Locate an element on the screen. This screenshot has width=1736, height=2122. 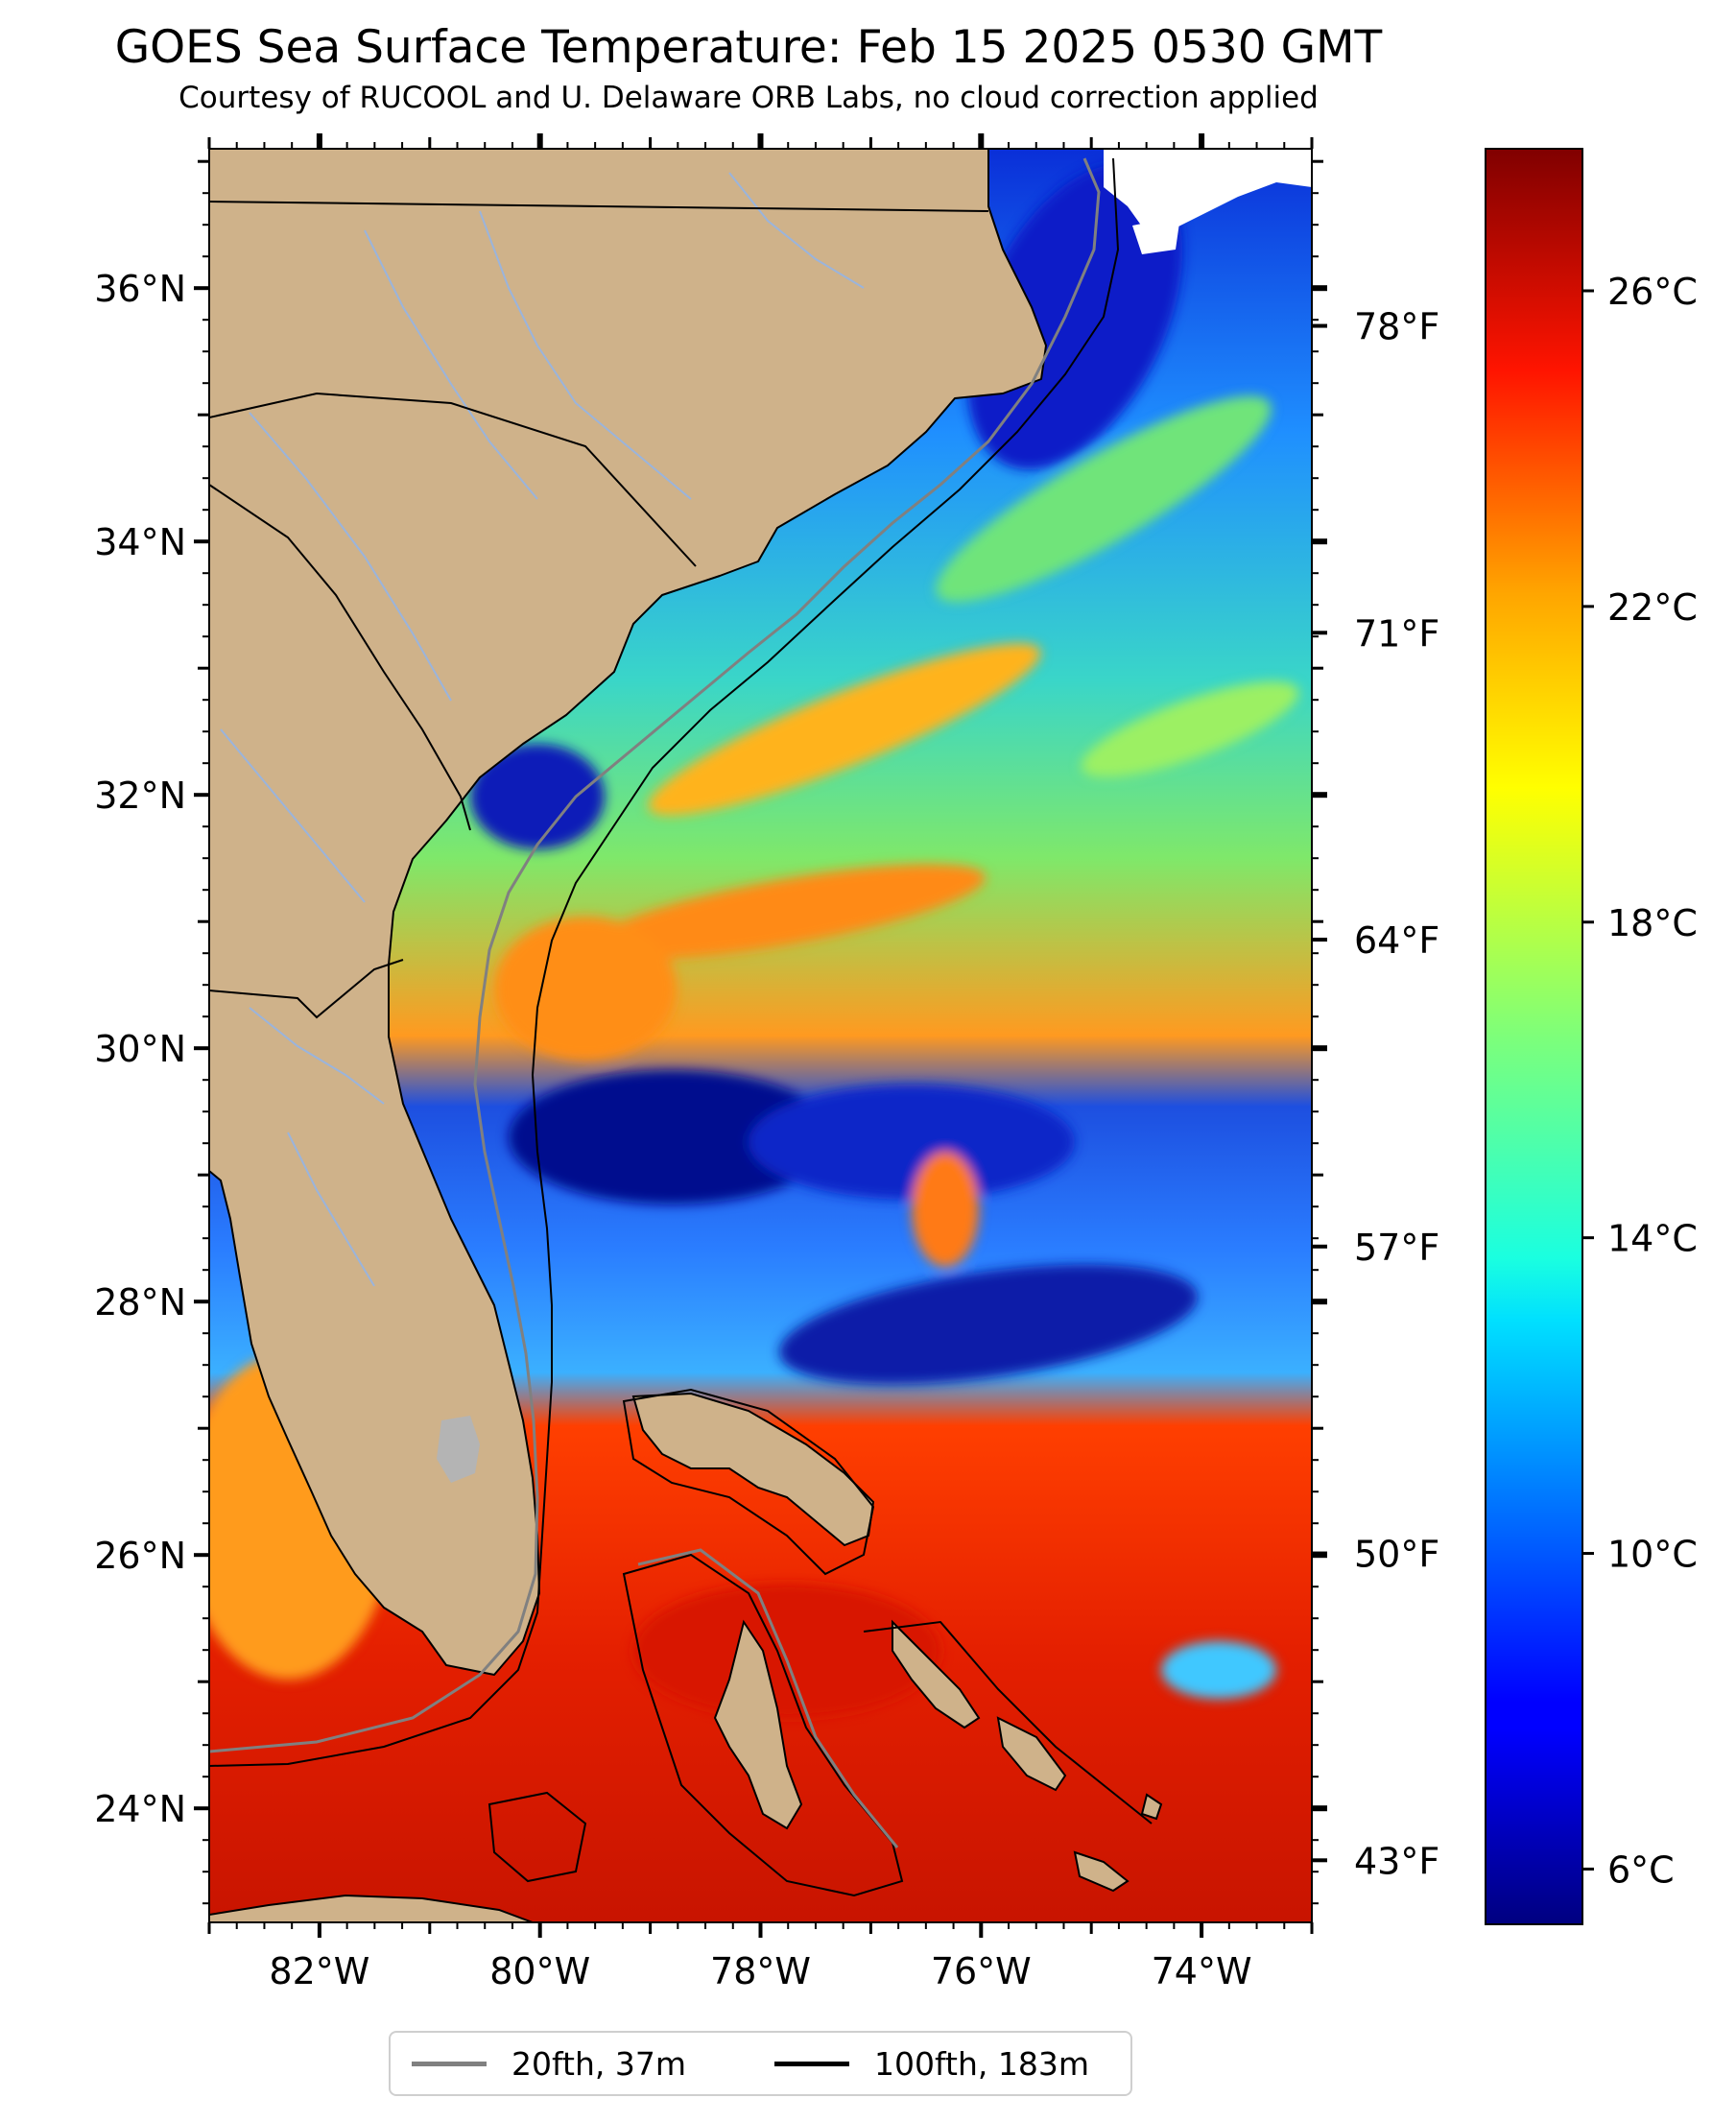
lat-tick-label: 26°N is located at coordinates (140, 1556).